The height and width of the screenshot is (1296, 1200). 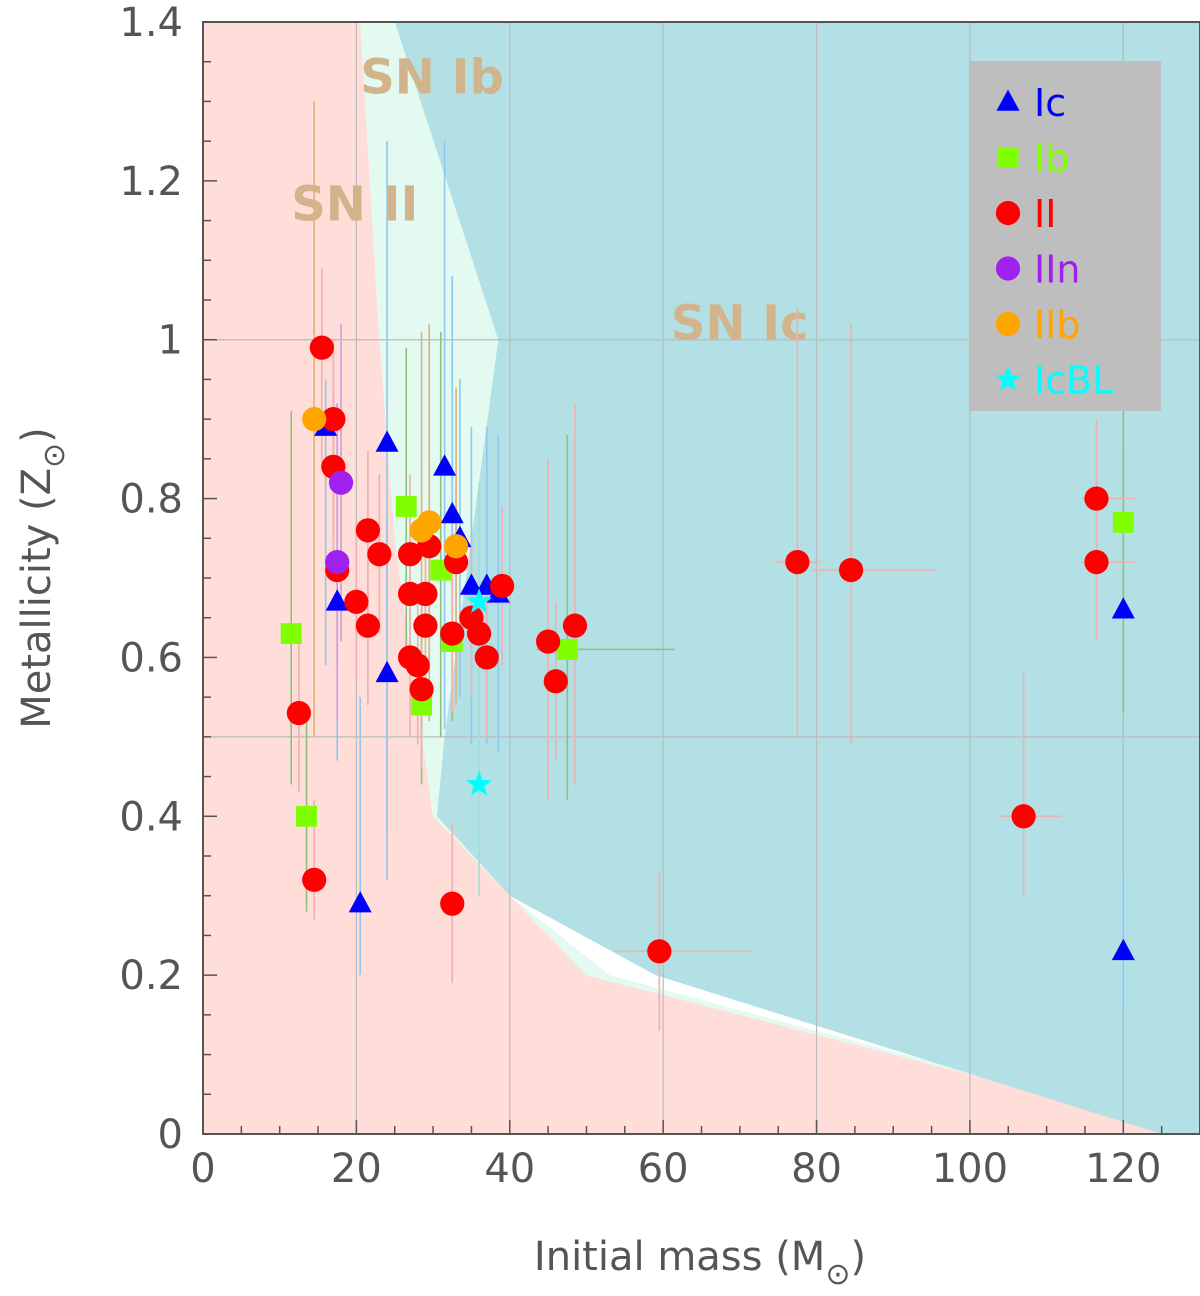 I want to click on y-tick-label: 1, so click(x=170, y=341).